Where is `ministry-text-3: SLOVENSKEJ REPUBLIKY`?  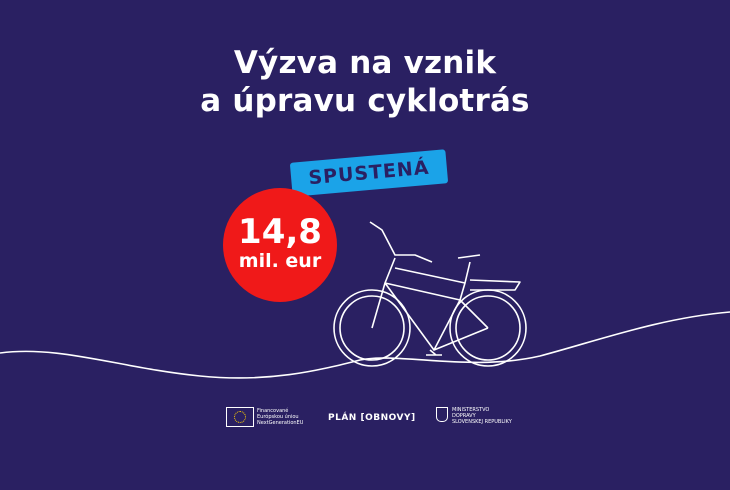
ministry-text-3: SLOVENSKEJ REPUBLIKY is located at coordinates (482, 422).